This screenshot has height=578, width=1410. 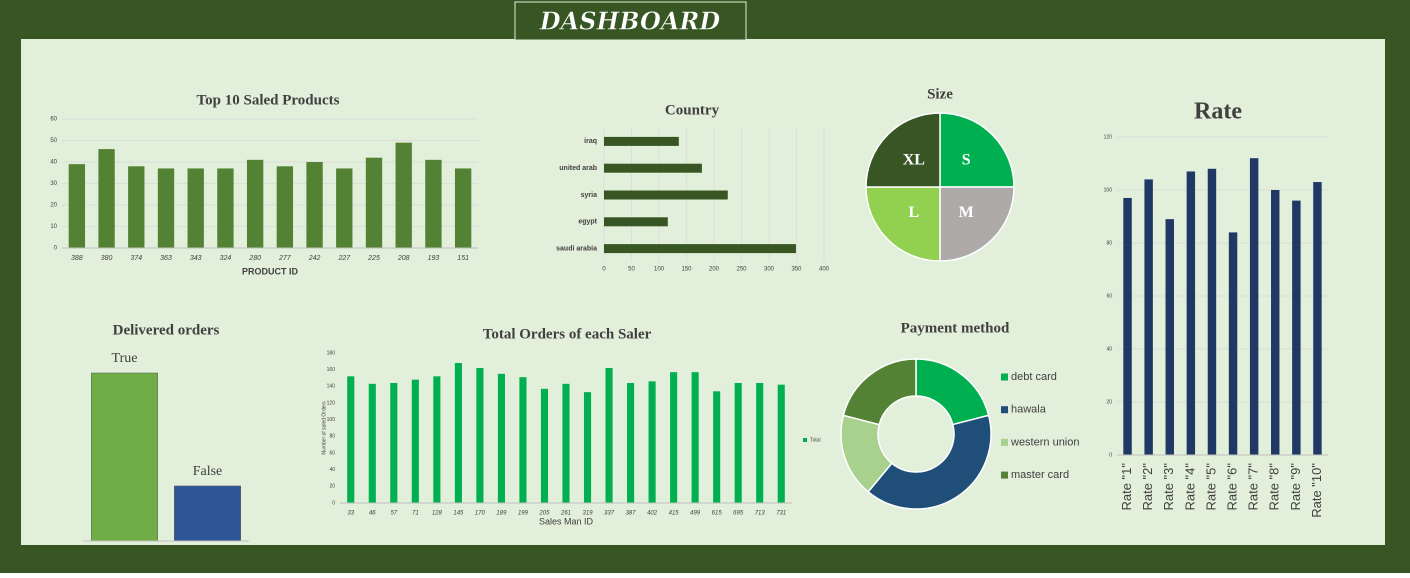 What do you see at coordinates (196, 258) in the screenshot?
I see `x-tick-label: 343` at bounding box center [196, 258].